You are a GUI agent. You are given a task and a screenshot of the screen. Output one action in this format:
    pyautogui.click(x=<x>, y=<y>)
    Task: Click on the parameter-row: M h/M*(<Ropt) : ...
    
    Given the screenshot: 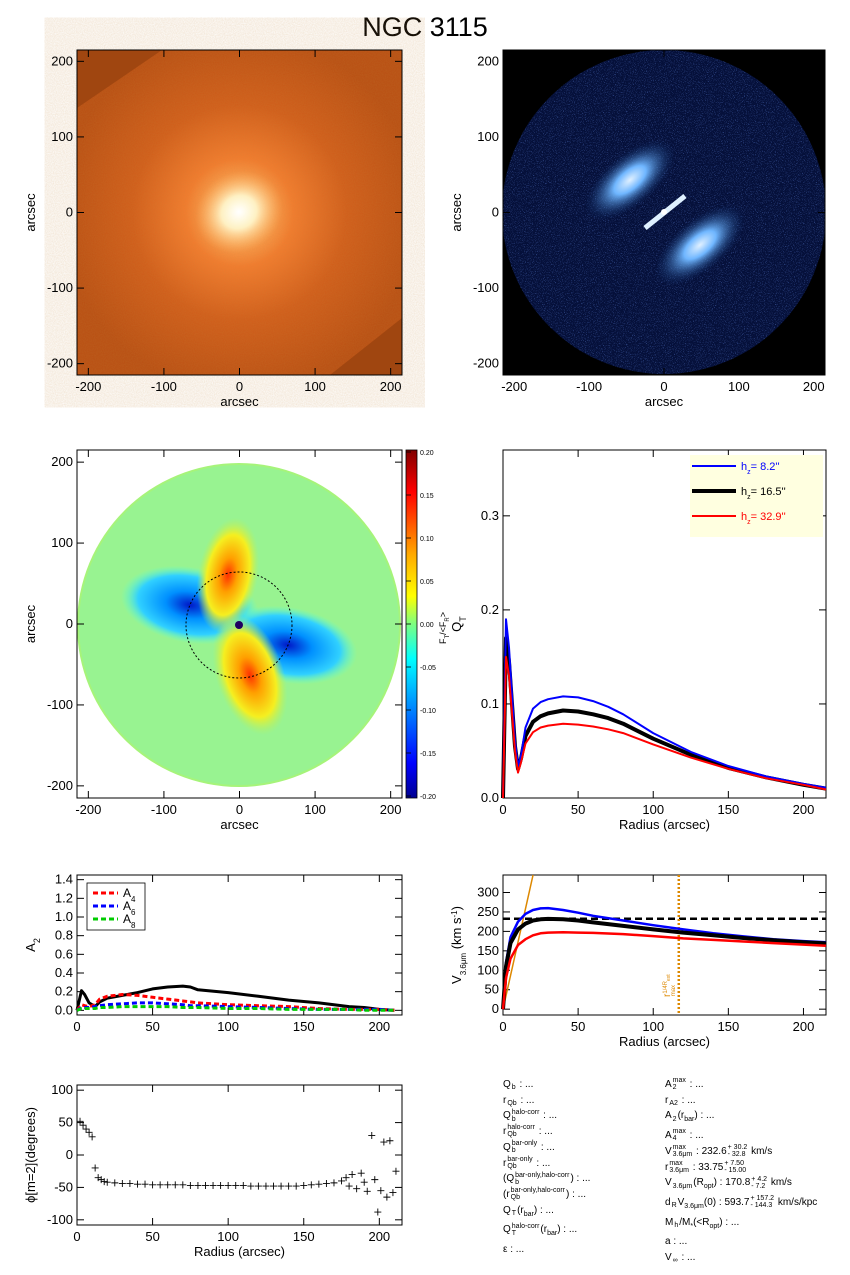 What is the action you would take?
    pyautogui.click(x=702, y=1223)
    